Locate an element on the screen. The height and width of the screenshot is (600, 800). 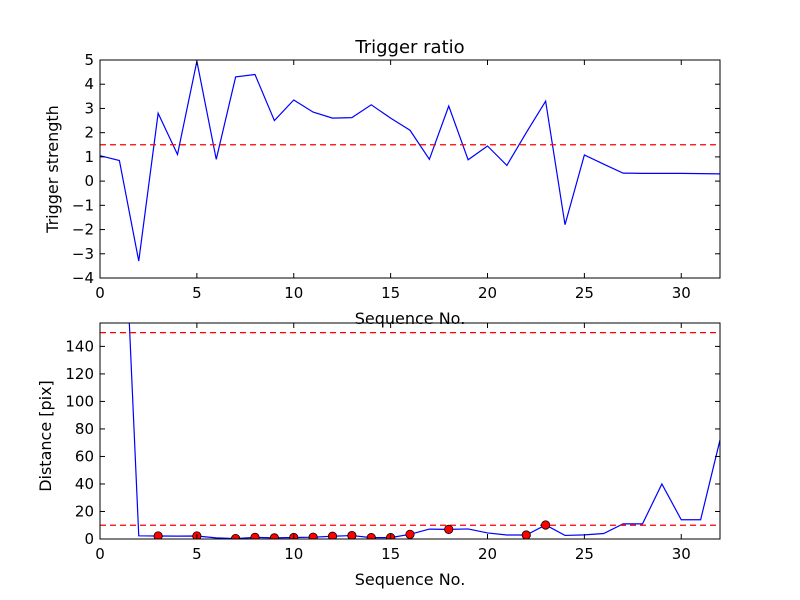
y-tick-label: 2 is located at coordinates (89, 133).